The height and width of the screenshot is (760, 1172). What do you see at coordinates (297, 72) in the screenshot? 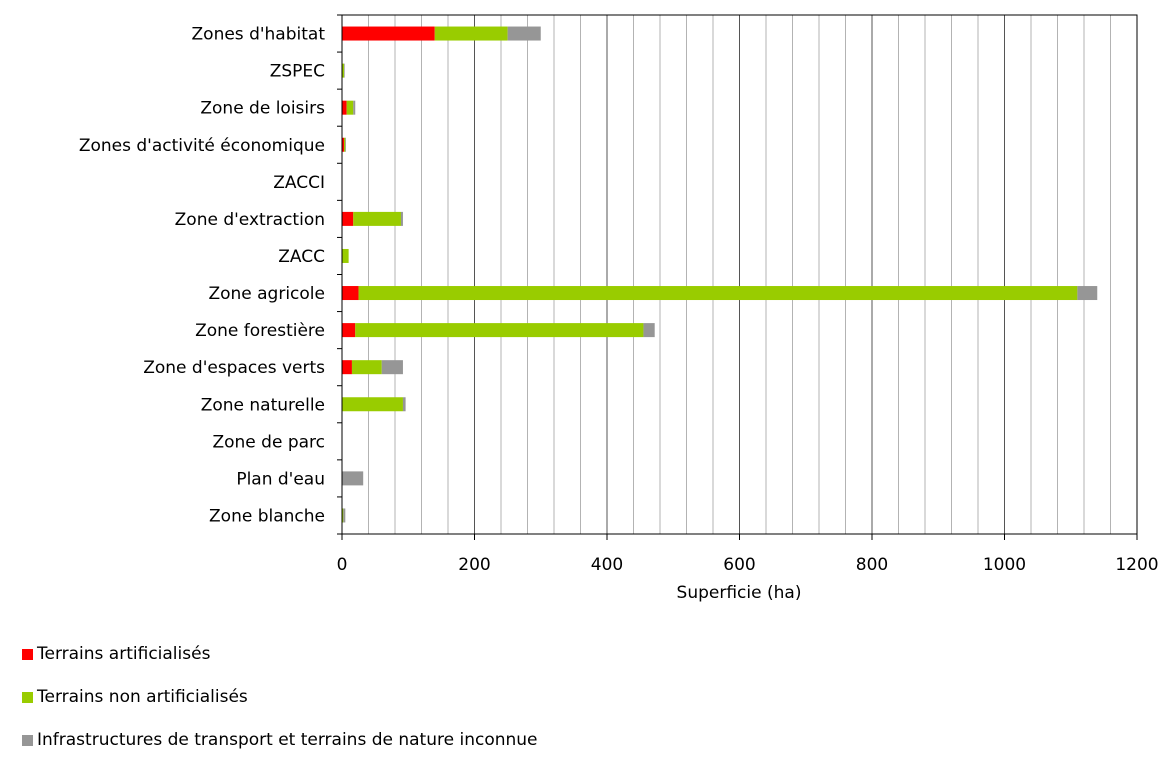
I see `y-tick-label: ZSPEC` at bounding box center [297, 72].